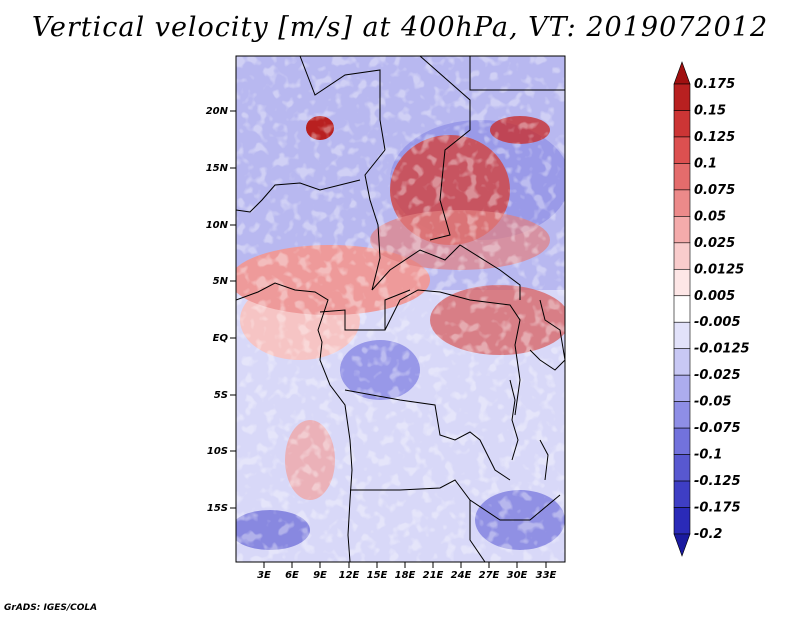 This screenshot has width=800, height=618. I want to click on lat-tick-label: 5N, so click(221, 281).